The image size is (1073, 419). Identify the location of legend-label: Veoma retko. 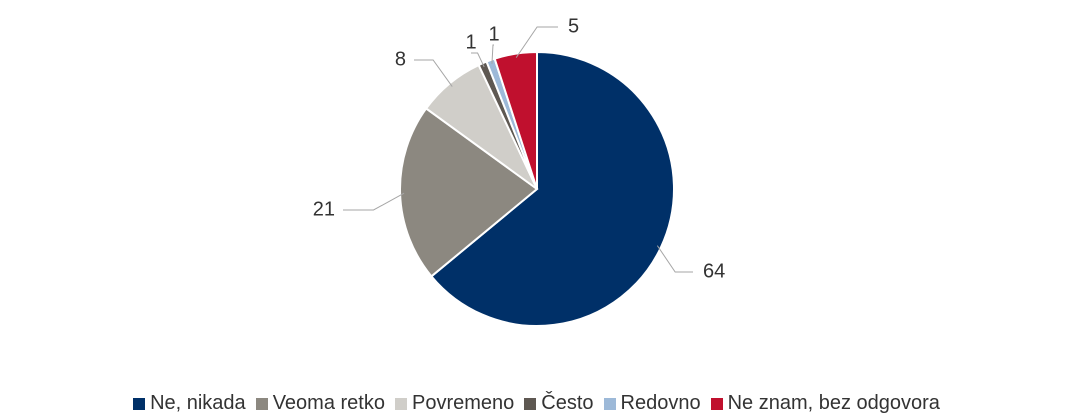
(328, 403).